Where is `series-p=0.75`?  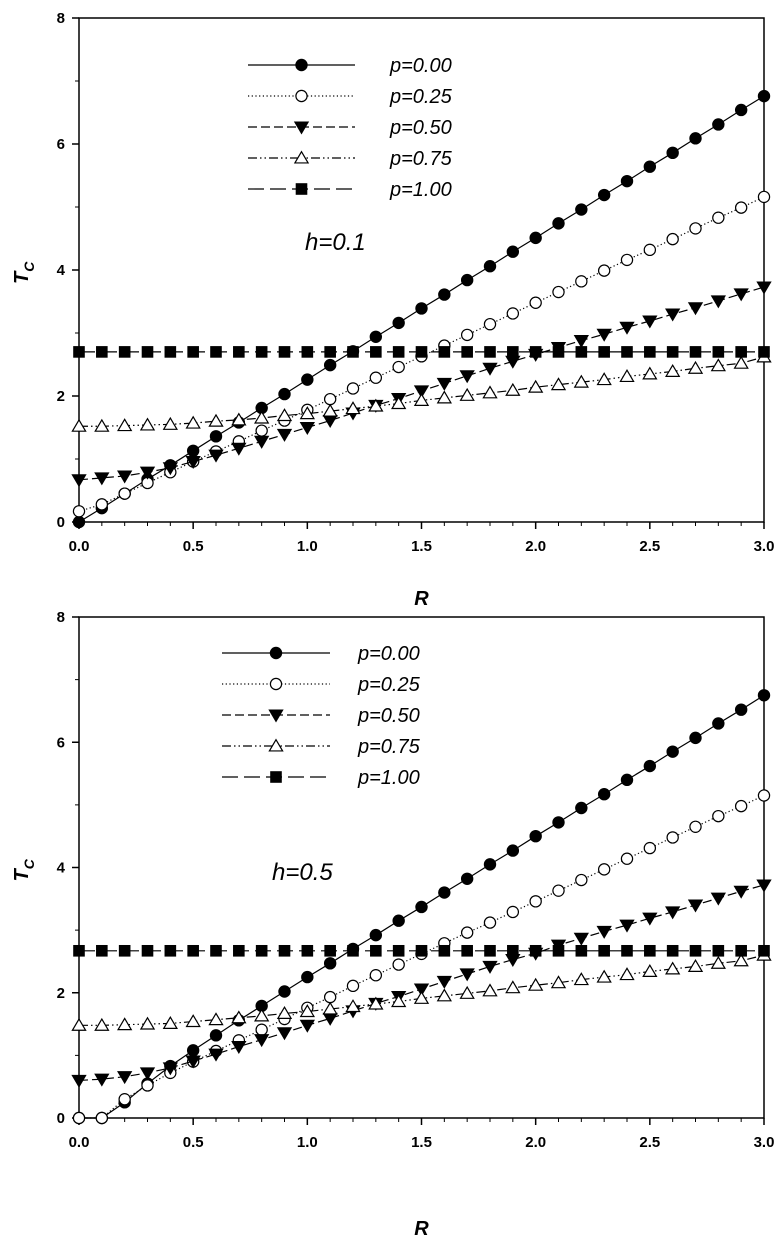 series-p=0.75 is located at coordinates (421, 390).